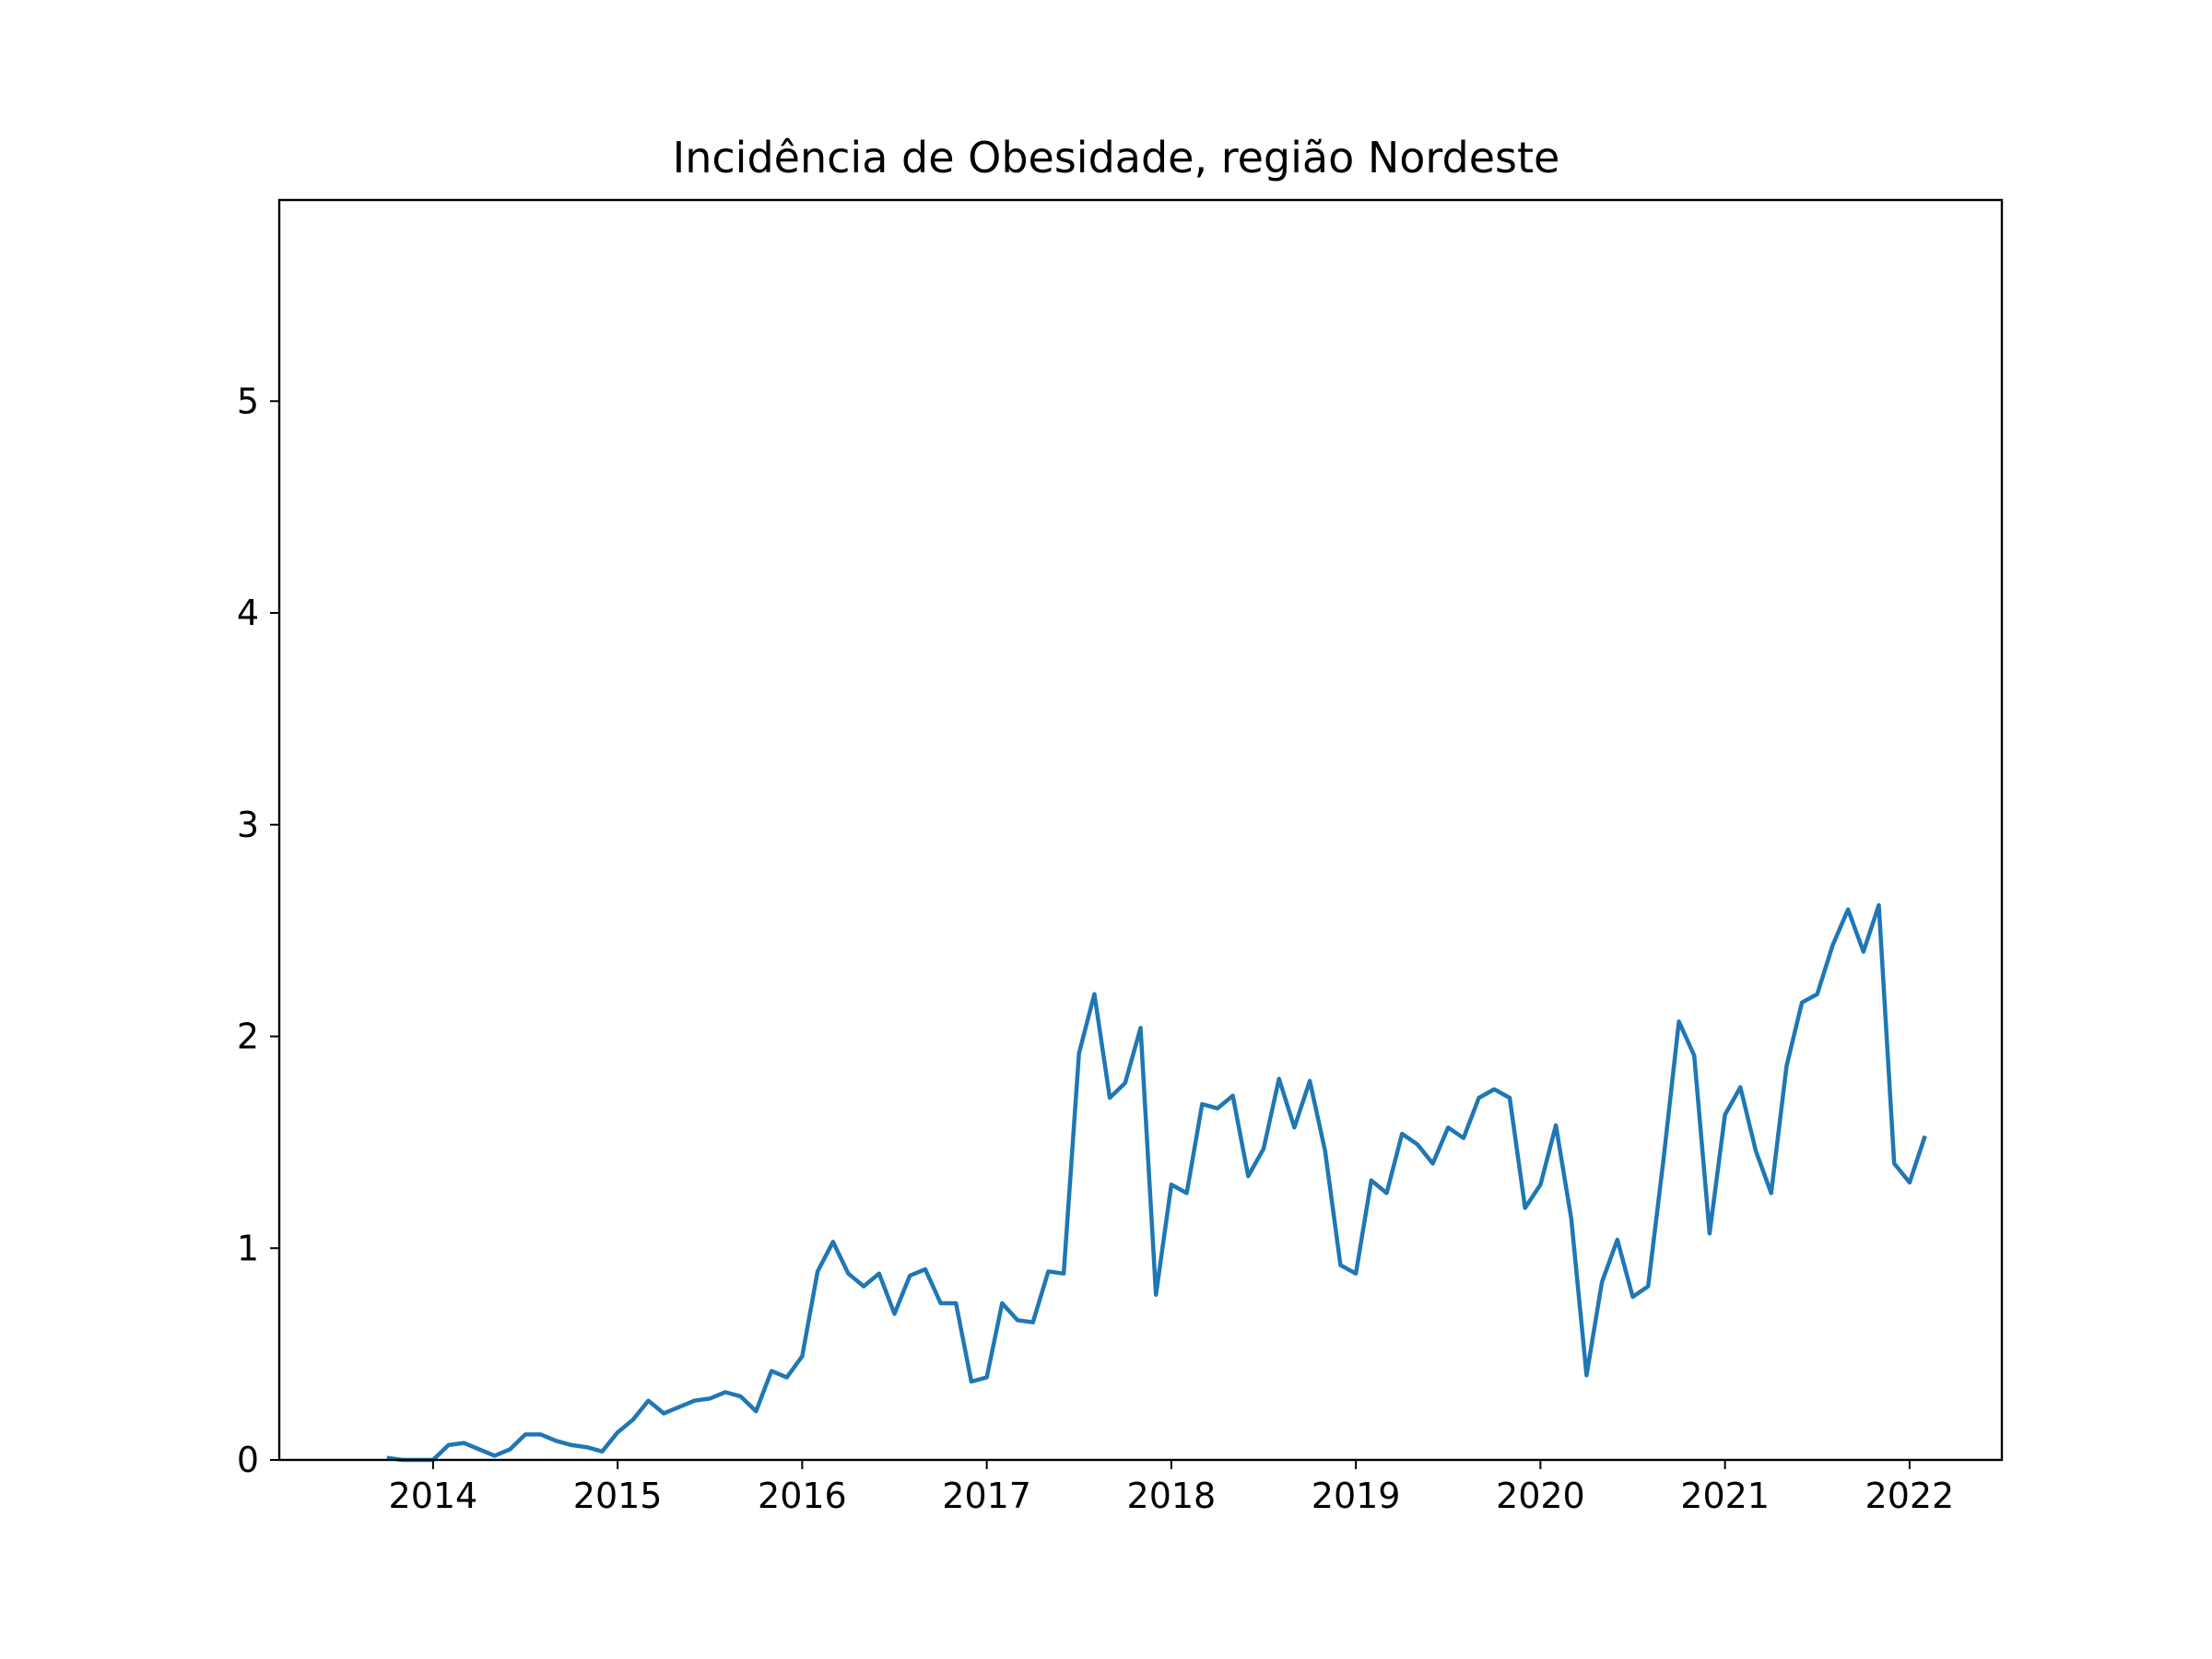 This screenshot has width=2212, height=1659. Describe the element at coordinates (248, 401) in the screenshot. I see `y-tick-label: 5` at that location.